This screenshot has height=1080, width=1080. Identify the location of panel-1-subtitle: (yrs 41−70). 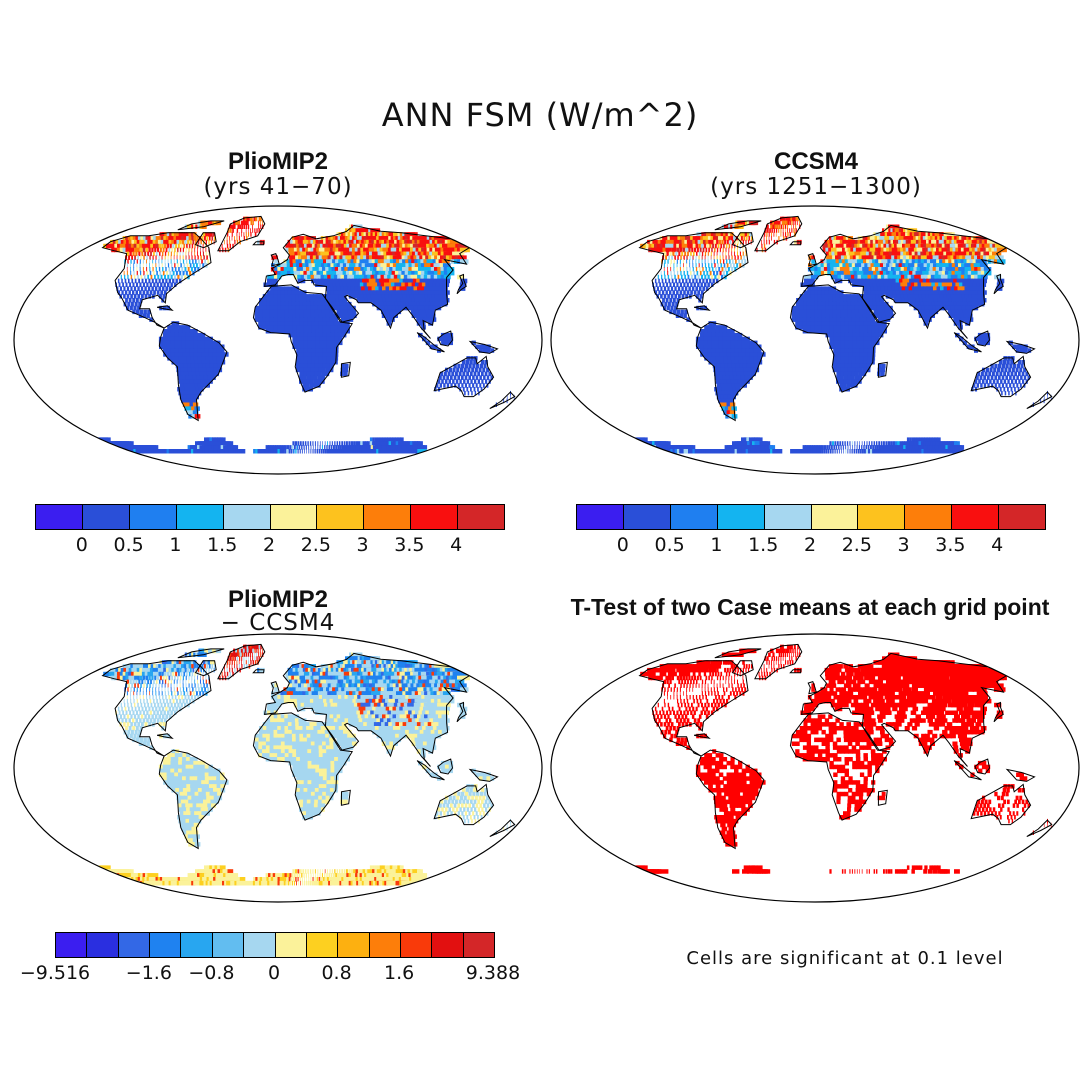
(278, 187).